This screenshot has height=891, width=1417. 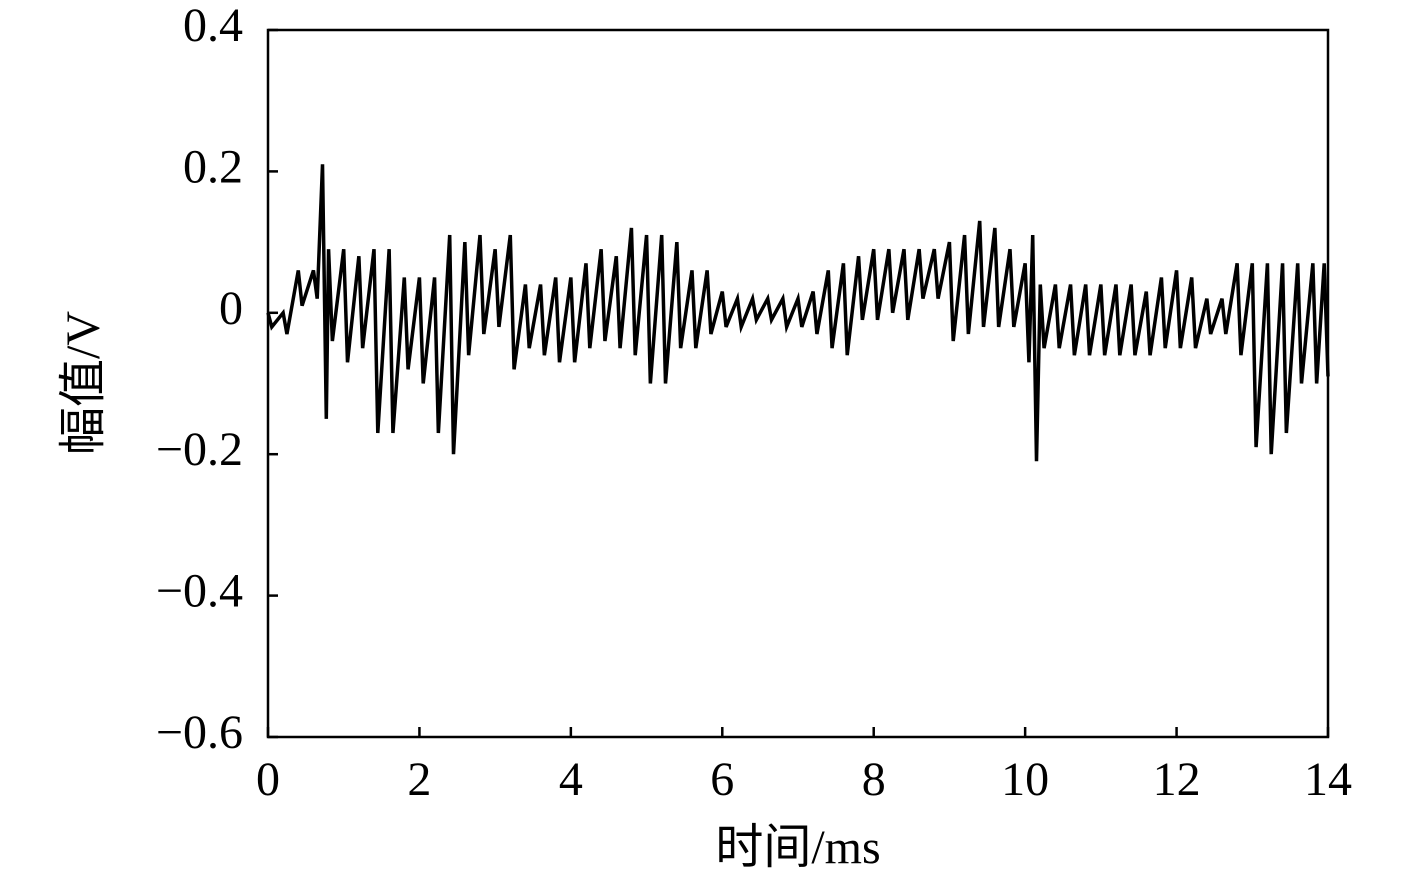 What do you see at coordinates (268, 779) in the screenshot?
I see `x-tick-label: 0` at bounding box center [268, 779].